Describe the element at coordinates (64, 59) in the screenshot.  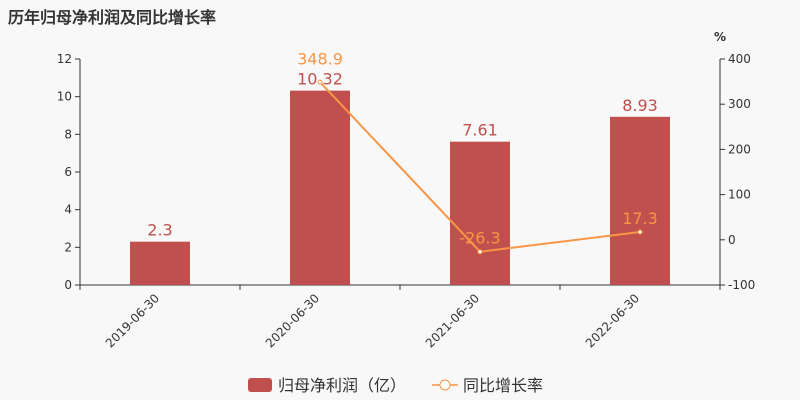
I see `left-tick-label: 12` at that location.